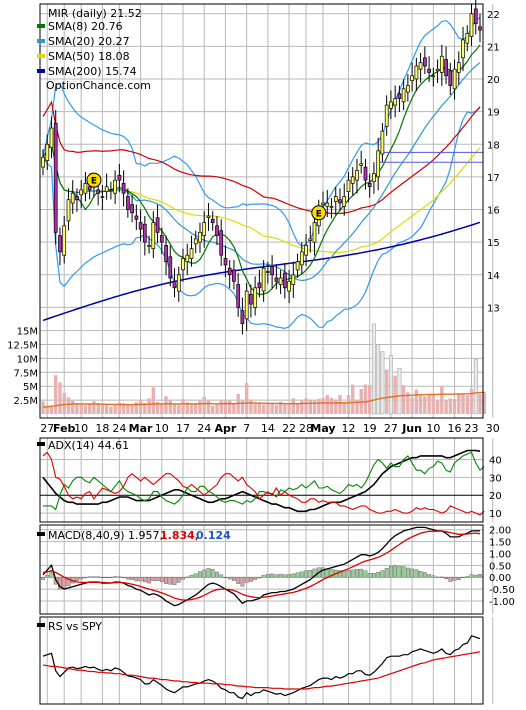 Image resolution: width=526 pixels, height=710 pixels. I want to click on macd-tick-label: 0.50, so click(500, 566).